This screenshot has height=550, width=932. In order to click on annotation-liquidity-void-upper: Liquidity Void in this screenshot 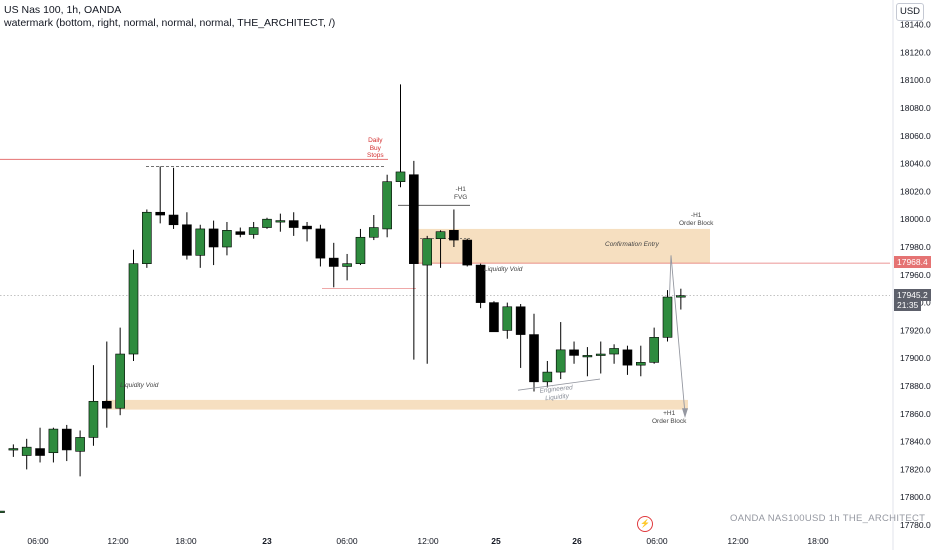, I will do `click(503, 269)`.